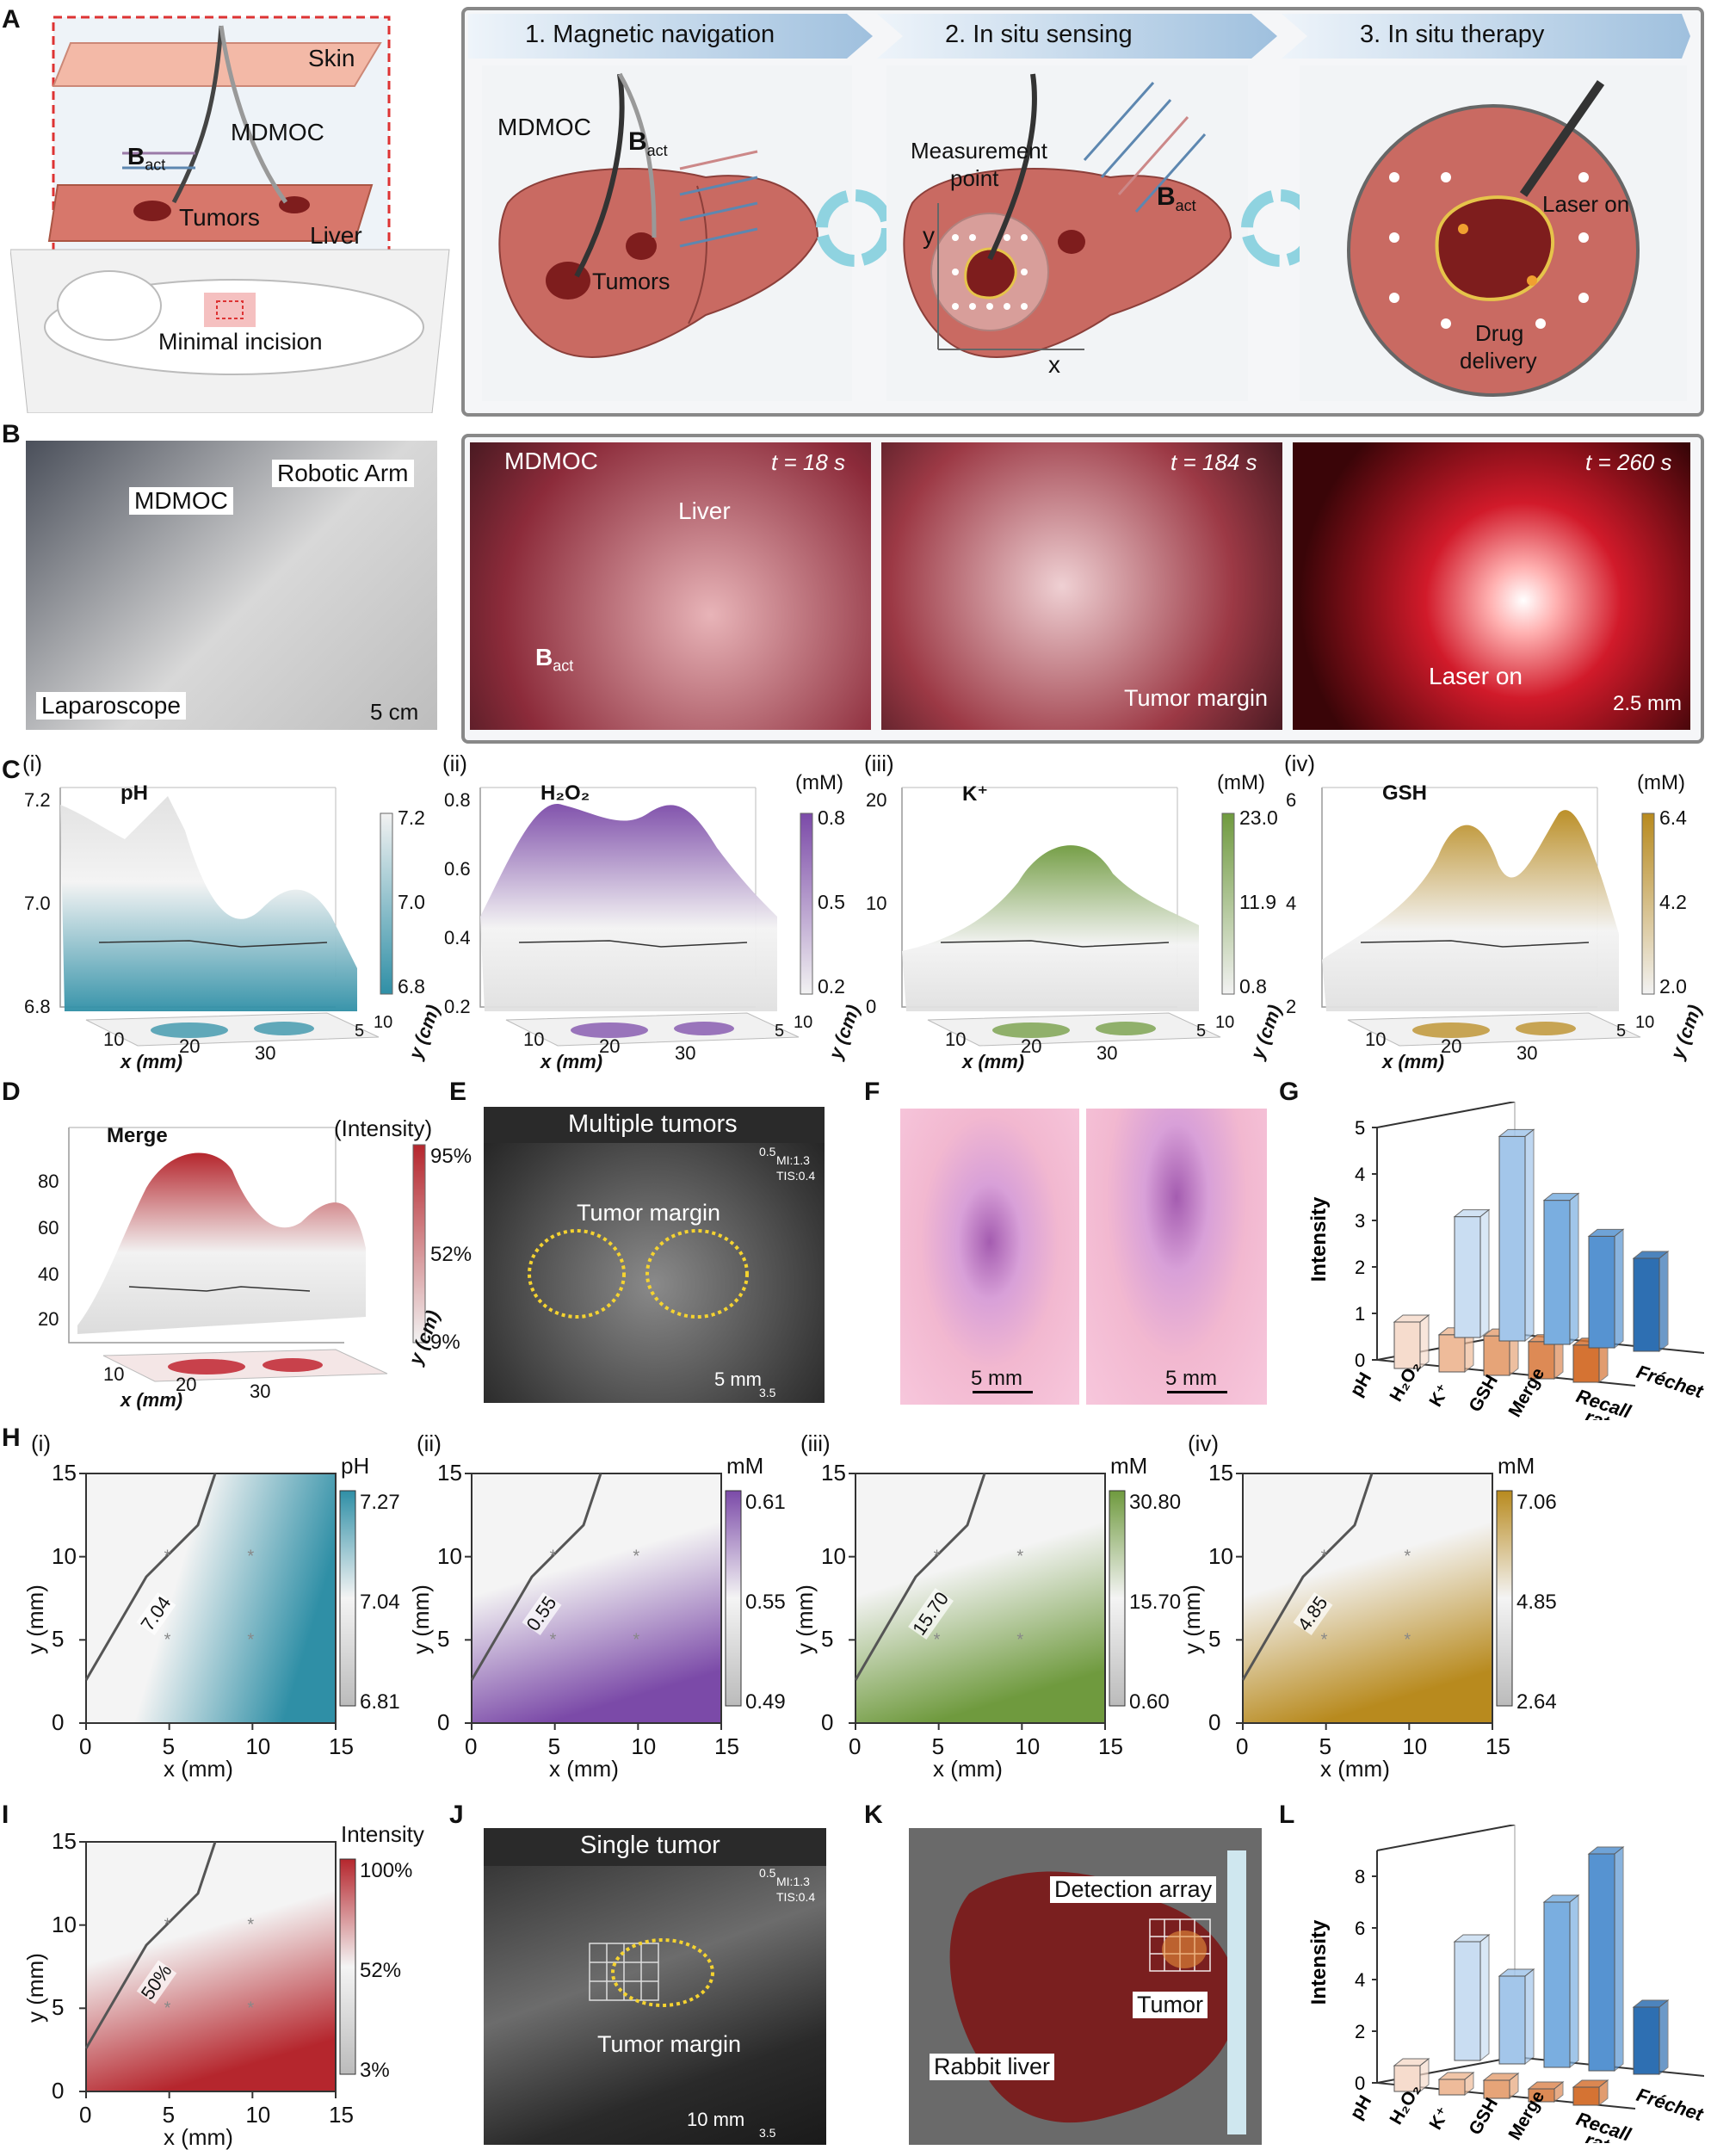 The image size is (1711, 2156). I want to click on label-tumors-left: Tumors, so click(219, 217).